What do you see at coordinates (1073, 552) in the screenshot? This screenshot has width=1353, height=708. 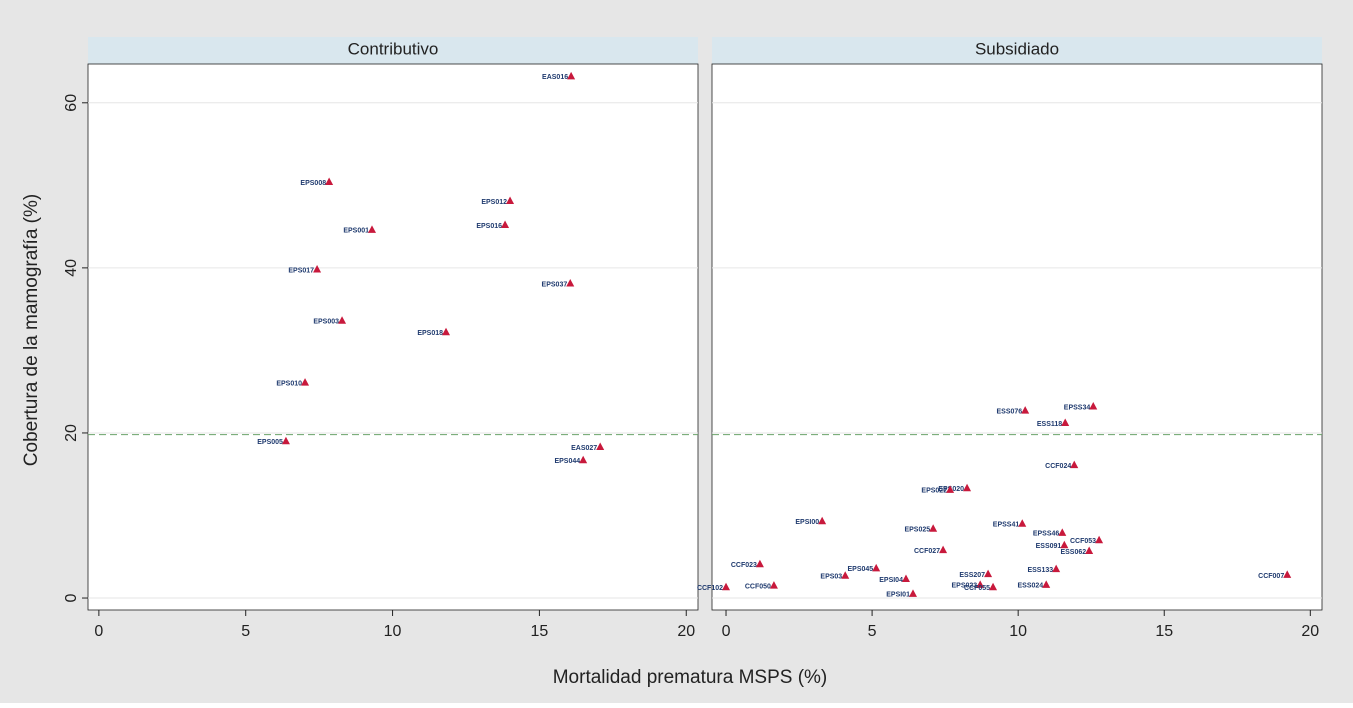 I see `point-label: ESS062` at bounding box center [1073, 552].